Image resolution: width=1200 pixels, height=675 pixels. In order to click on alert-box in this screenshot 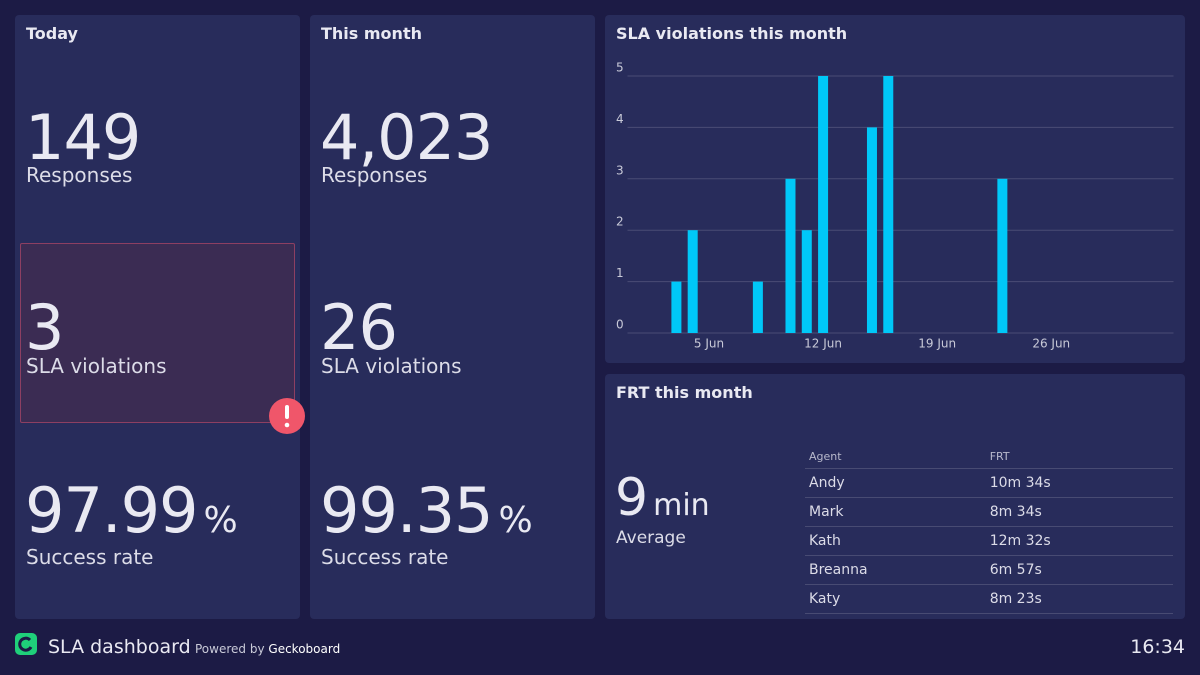, I will do `click(157, 333)`.